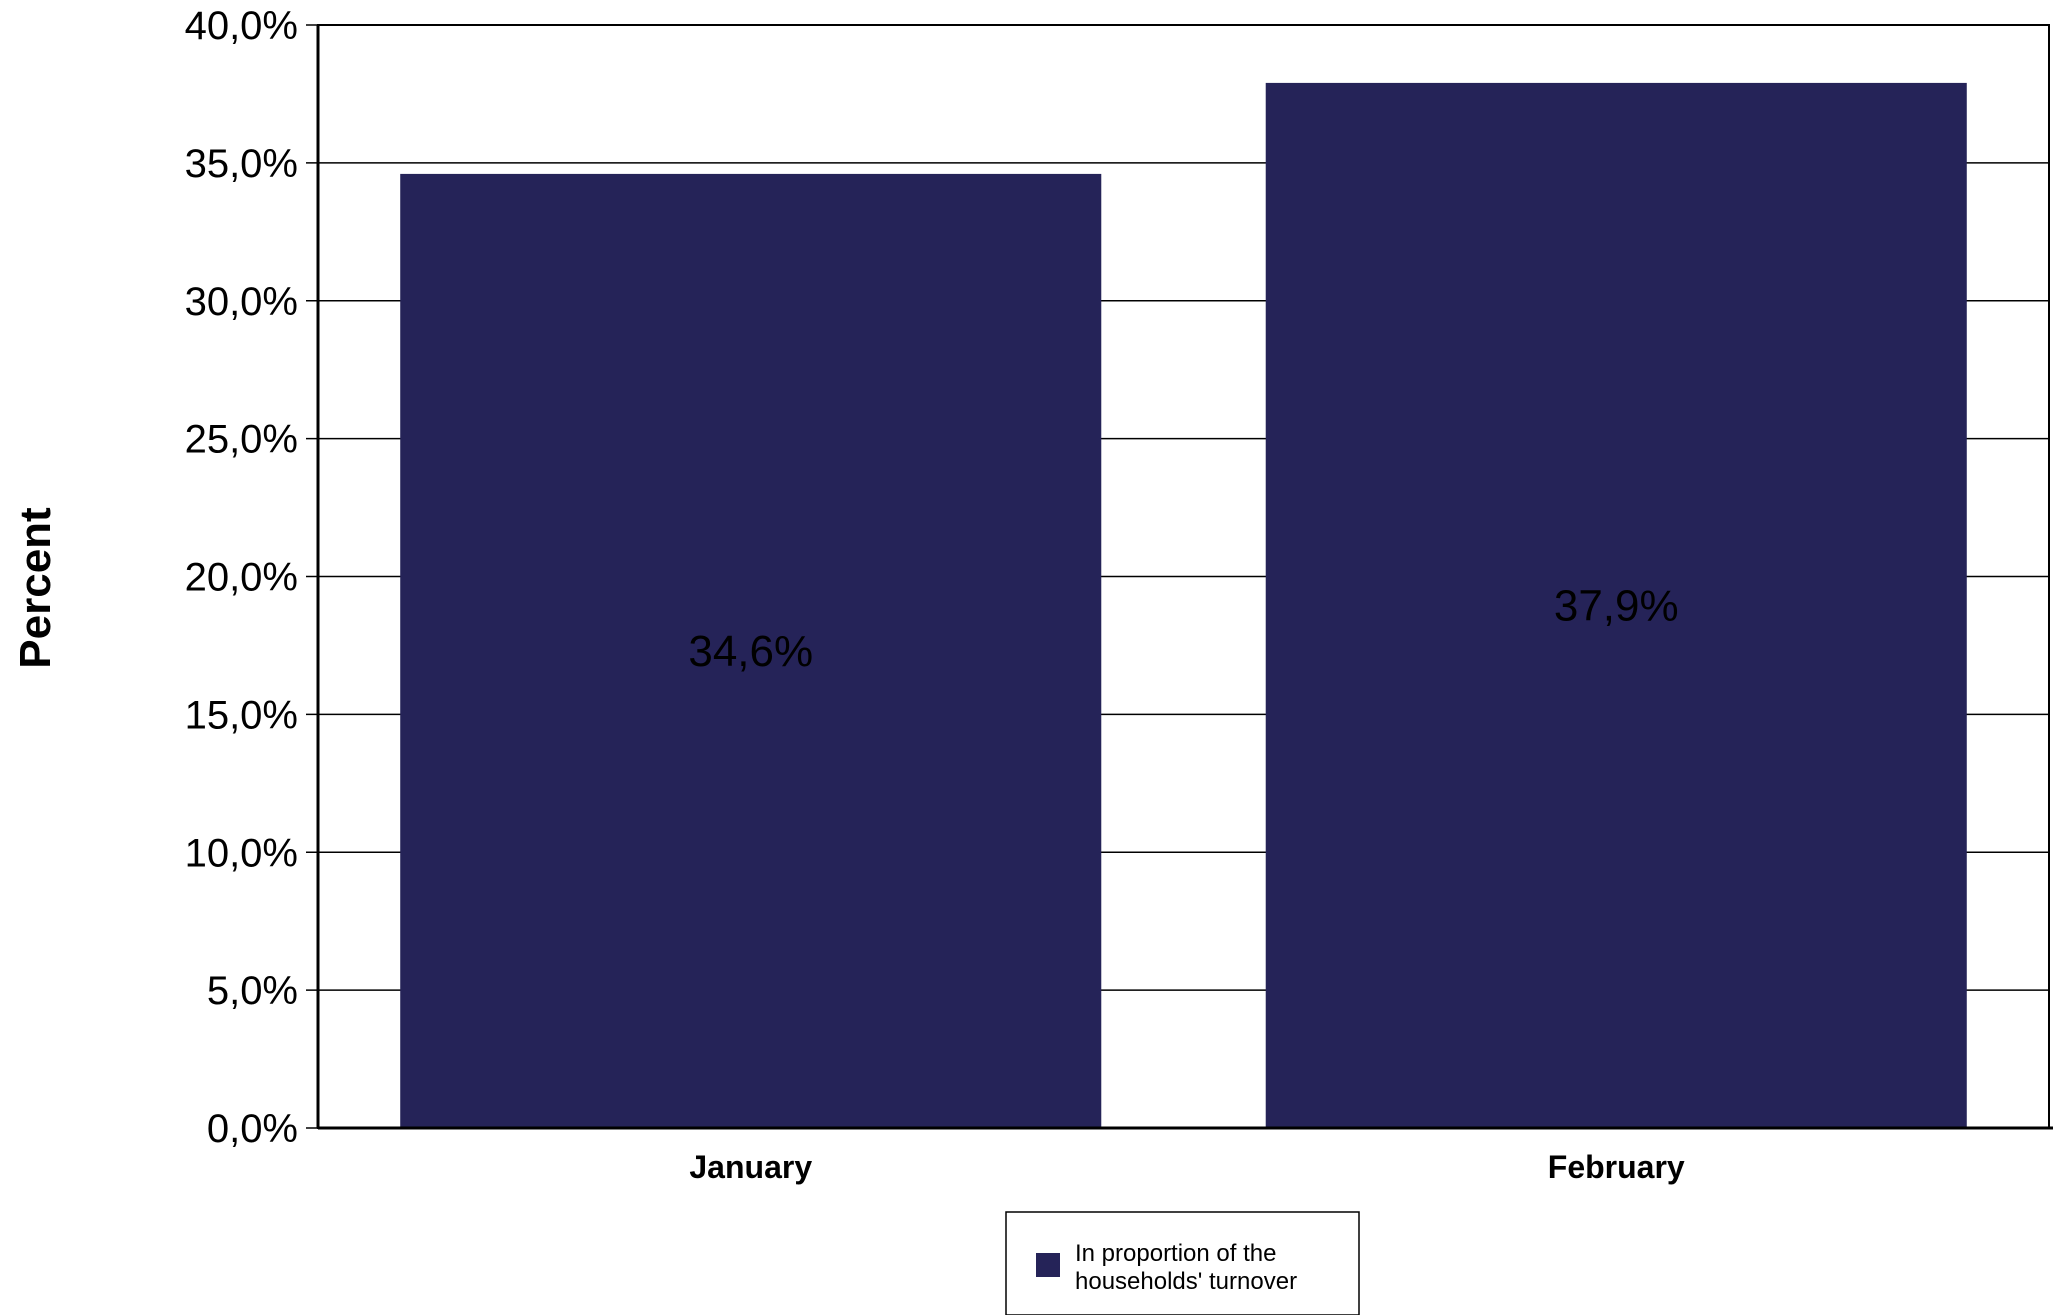 This screenshot has width=2055, height=1315. What do you see at coordinates (35, 588) in the screenshot?
I see `y-axis-title: Percent` at bounding box center [35, 588].